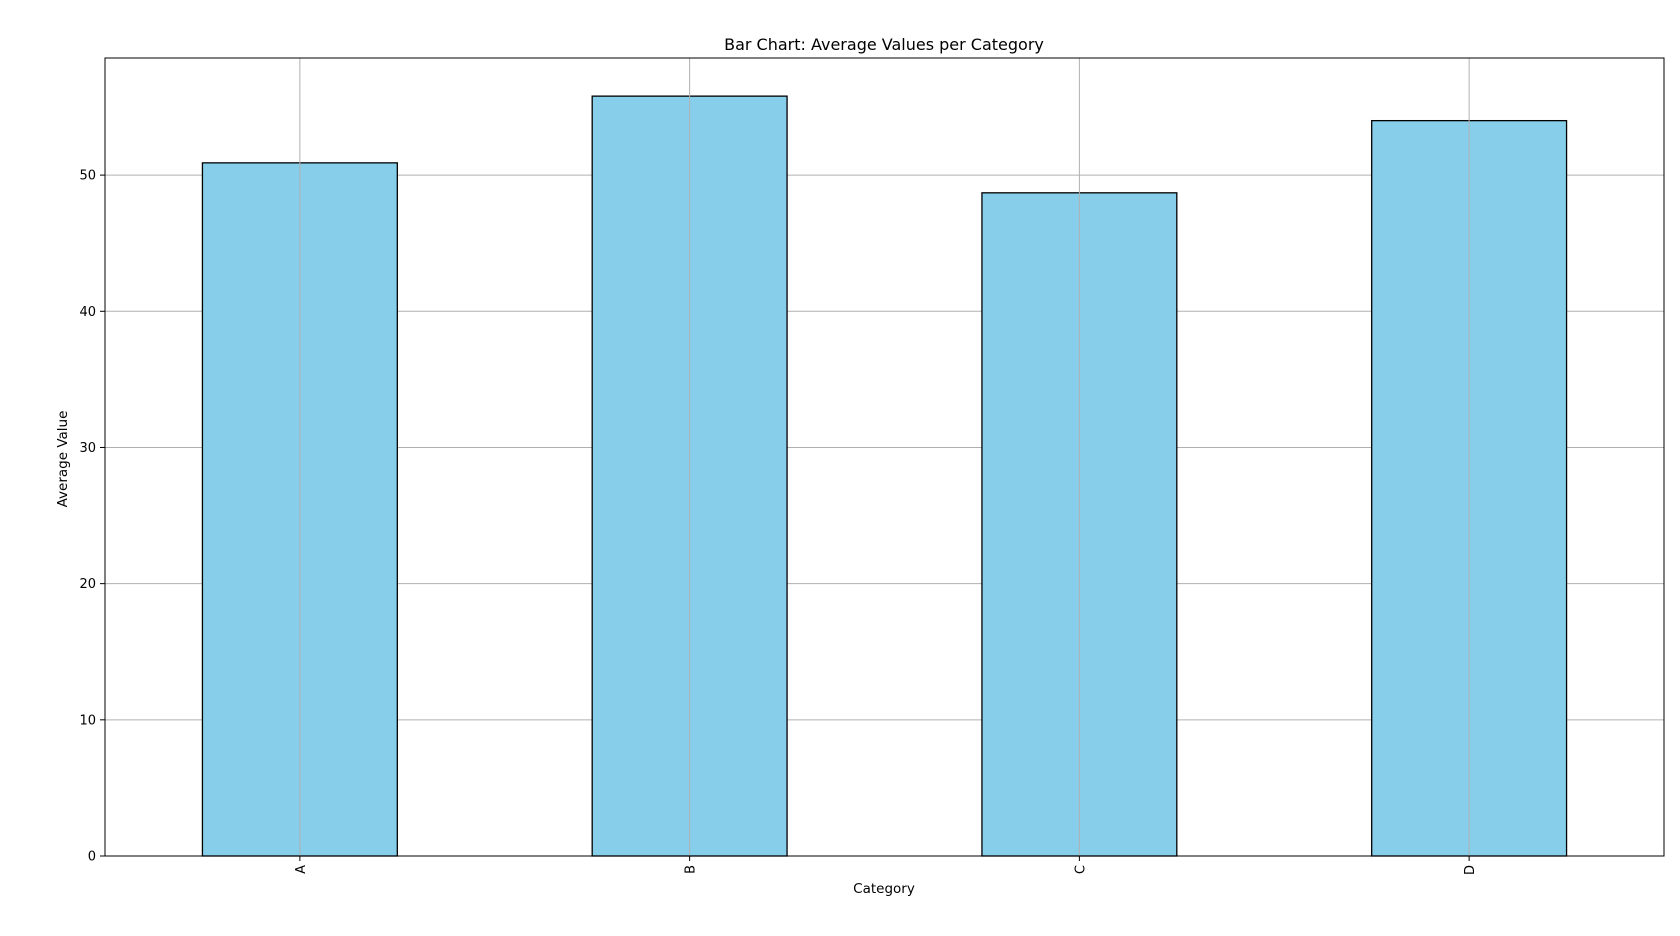  I want to click on y-axis-label: Average Value, so click(63, 459).